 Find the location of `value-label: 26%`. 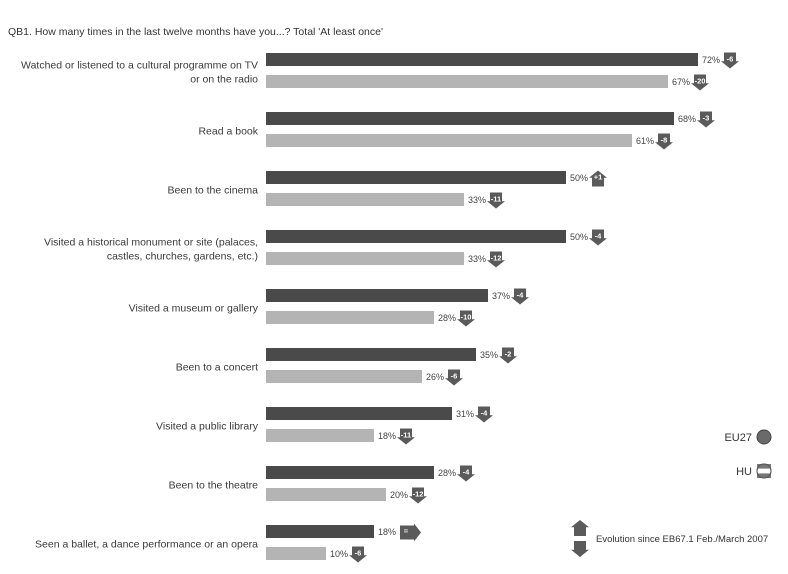

value-label: 26% is located at coordinates (435, 377).